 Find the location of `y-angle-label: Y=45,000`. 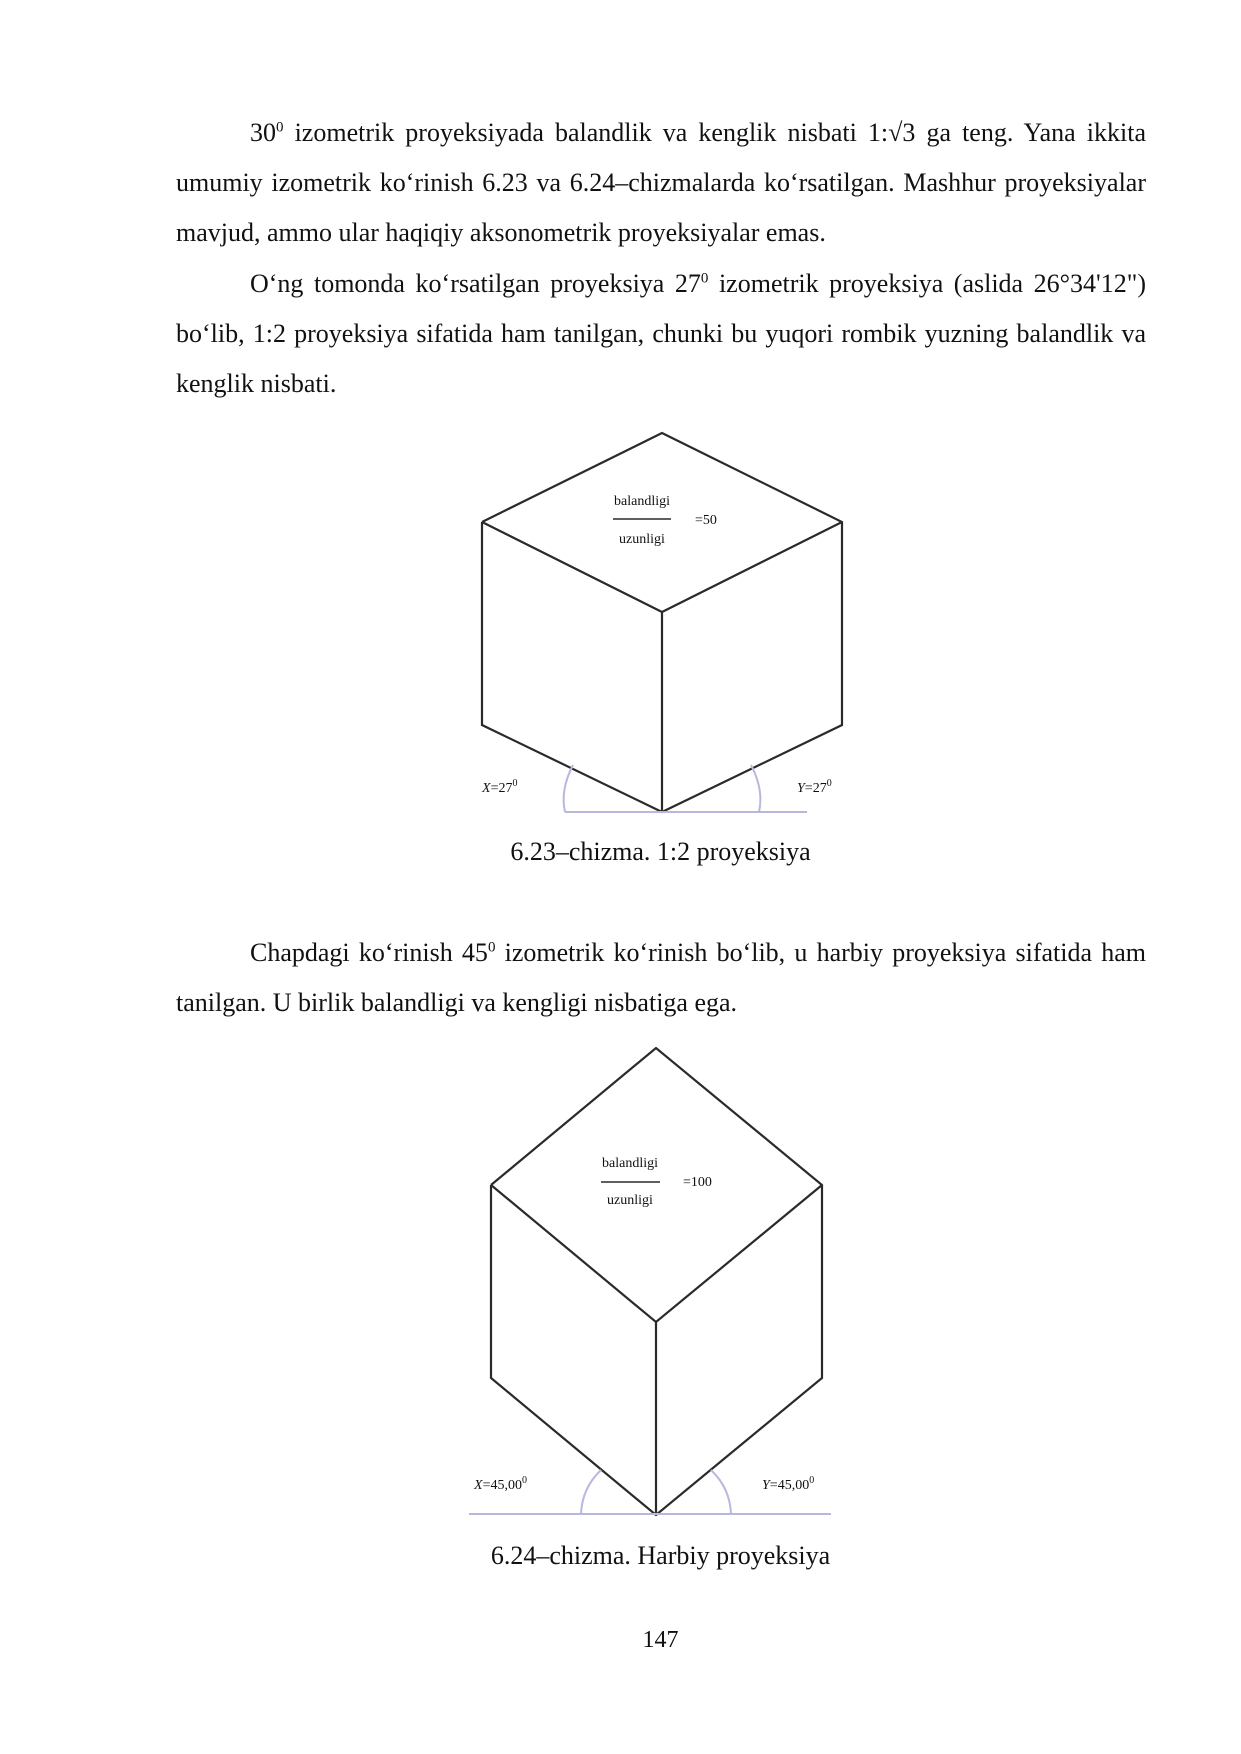

y-angle-label: Y=45,000 is located at coordinates (788, 1484).